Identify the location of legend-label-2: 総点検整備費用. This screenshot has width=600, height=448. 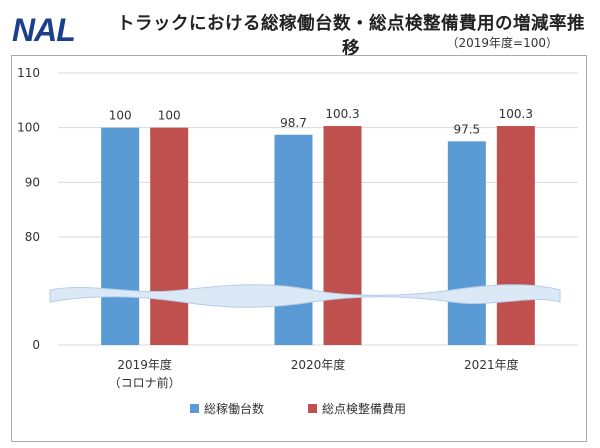
(364, 408).